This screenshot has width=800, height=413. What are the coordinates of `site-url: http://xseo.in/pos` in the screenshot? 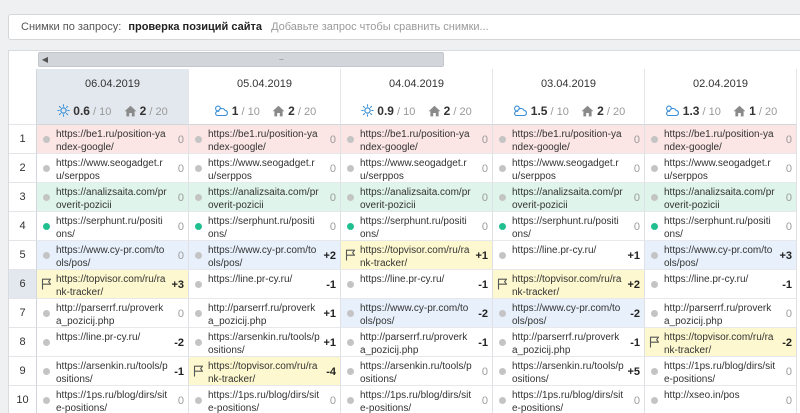 It's located at (702, 395).